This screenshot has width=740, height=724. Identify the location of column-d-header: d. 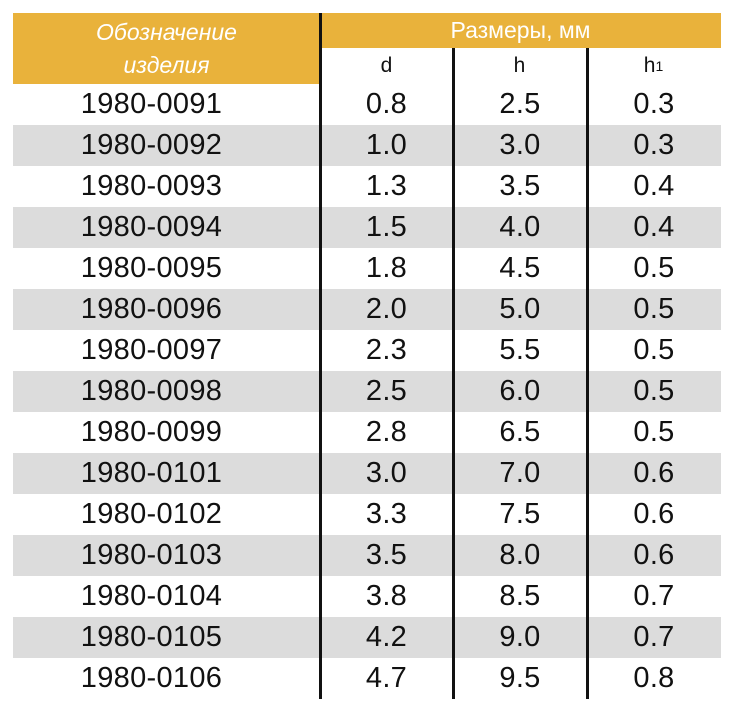
(386, 65).